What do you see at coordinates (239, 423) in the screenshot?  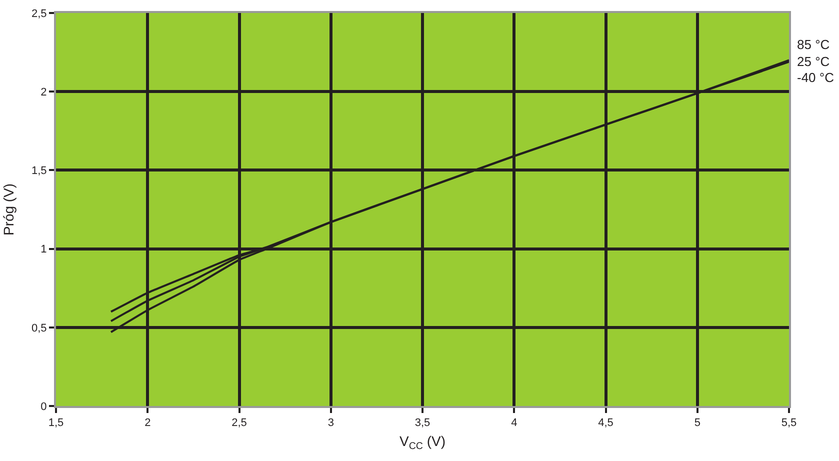 I see `x-tick-label: 2,5` at bounding box center [239, 423].